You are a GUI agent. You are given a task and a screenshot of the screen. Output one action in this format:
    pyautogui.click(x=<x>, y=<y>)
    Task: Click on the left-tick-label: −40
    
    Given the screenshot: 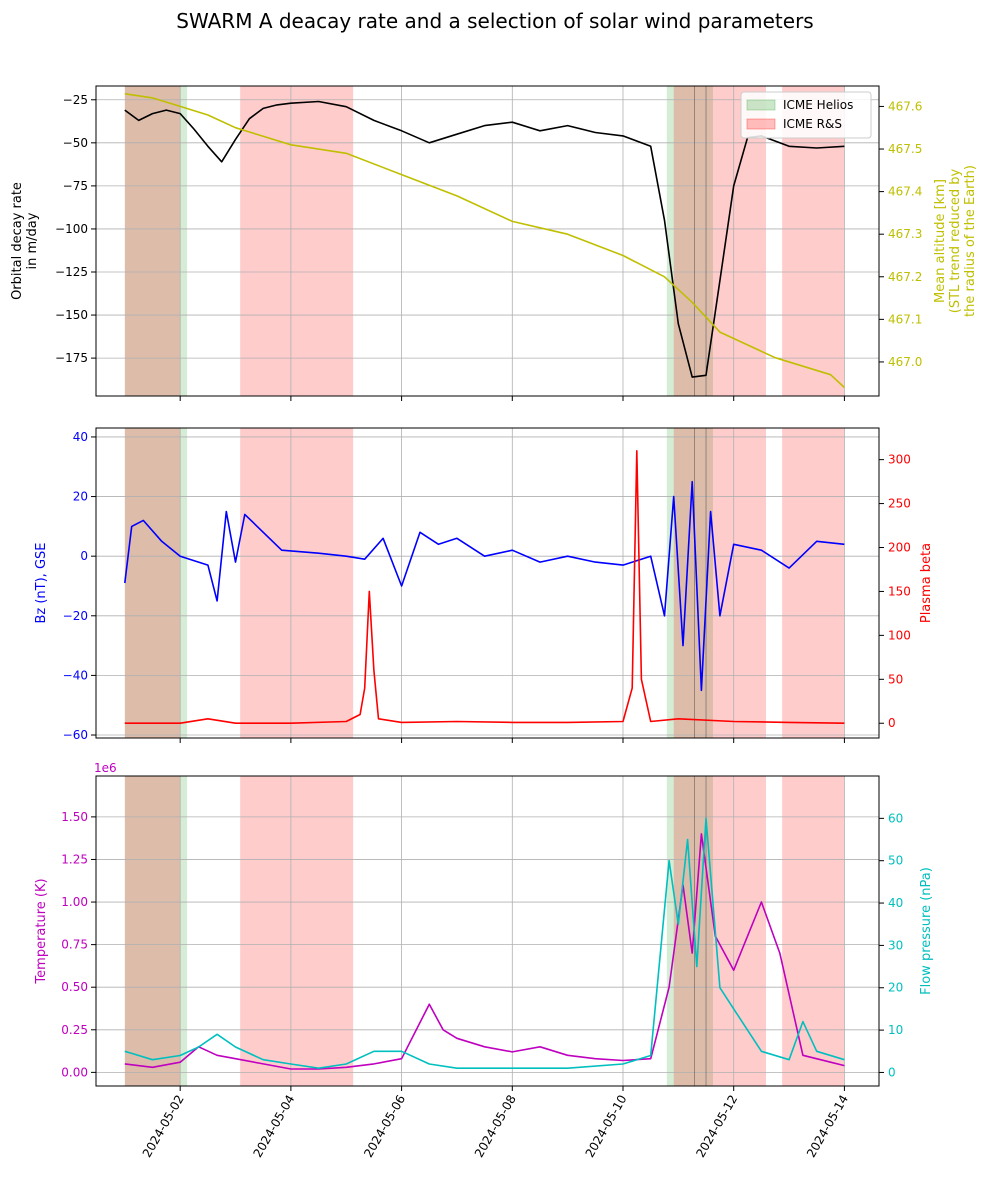 What is the action you would take?
    pyautogui.click(x=75, y=675)
    